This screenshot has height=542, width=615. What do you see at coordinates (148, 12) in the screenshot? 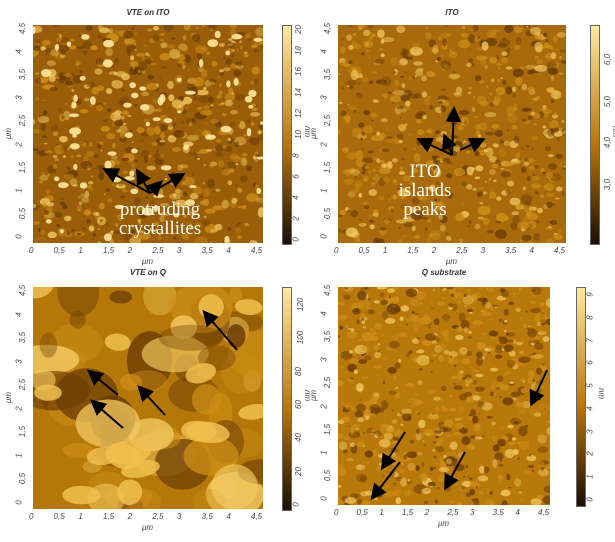
I see `panel-title: VTE on ITO` at bounding box center [148, 12].